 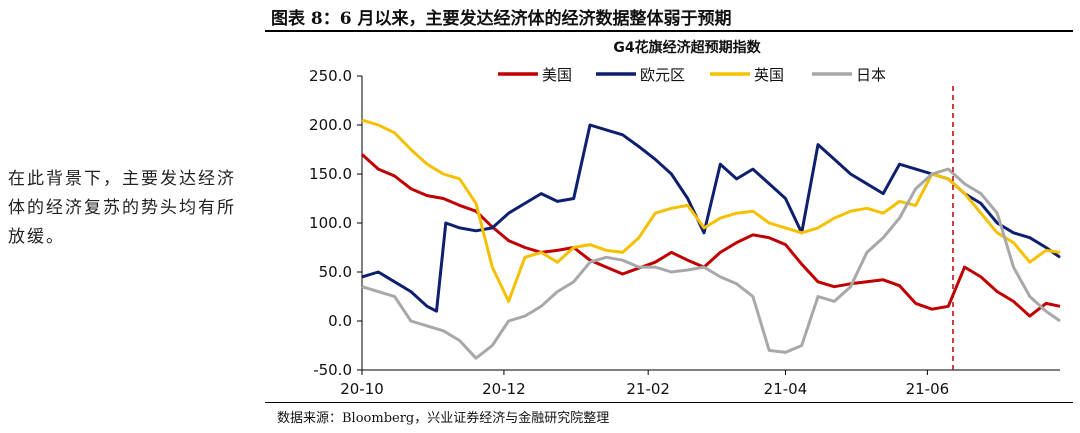 I want to click on x-tick-label: 20-12, so click(x=504, y=389).